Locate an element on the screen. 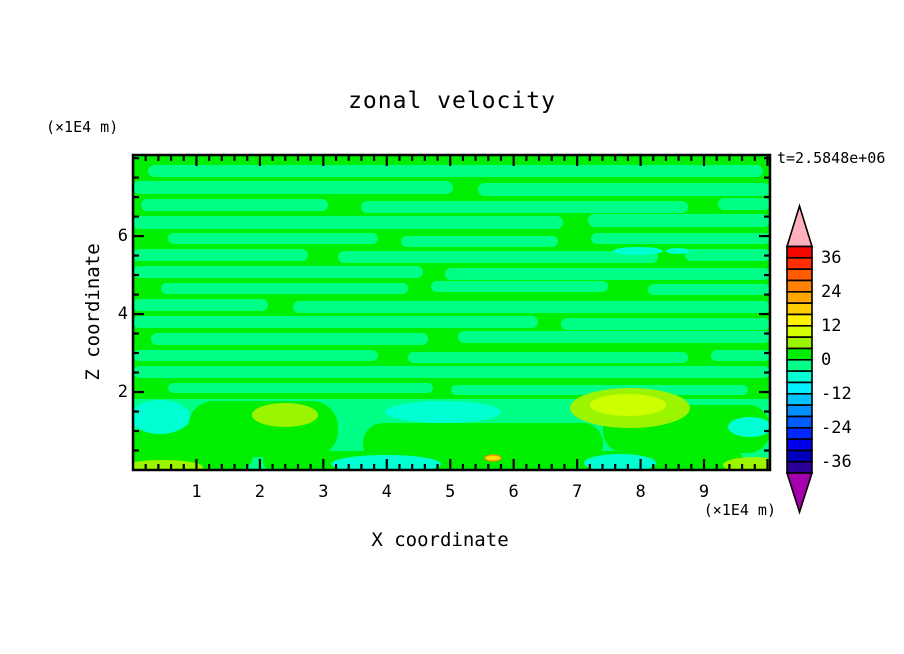  x-tick-label: 3 is located at coordinates (323, 492).